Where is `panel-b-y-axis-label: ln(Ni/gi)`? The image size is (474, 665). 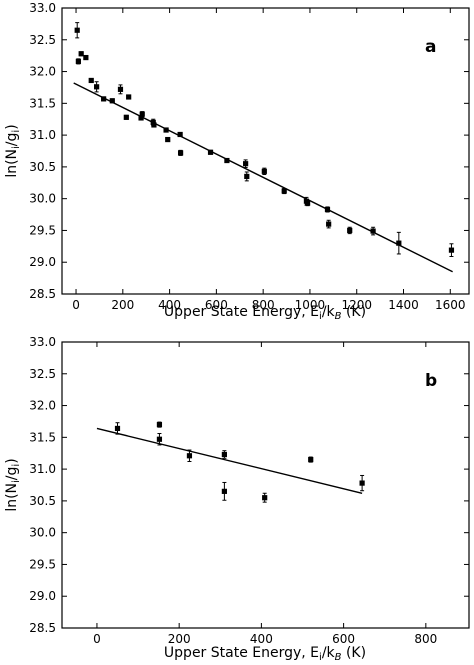
panel-b-y-axis-label: ln(Ni/gi) is located at coordinates (13, 484).